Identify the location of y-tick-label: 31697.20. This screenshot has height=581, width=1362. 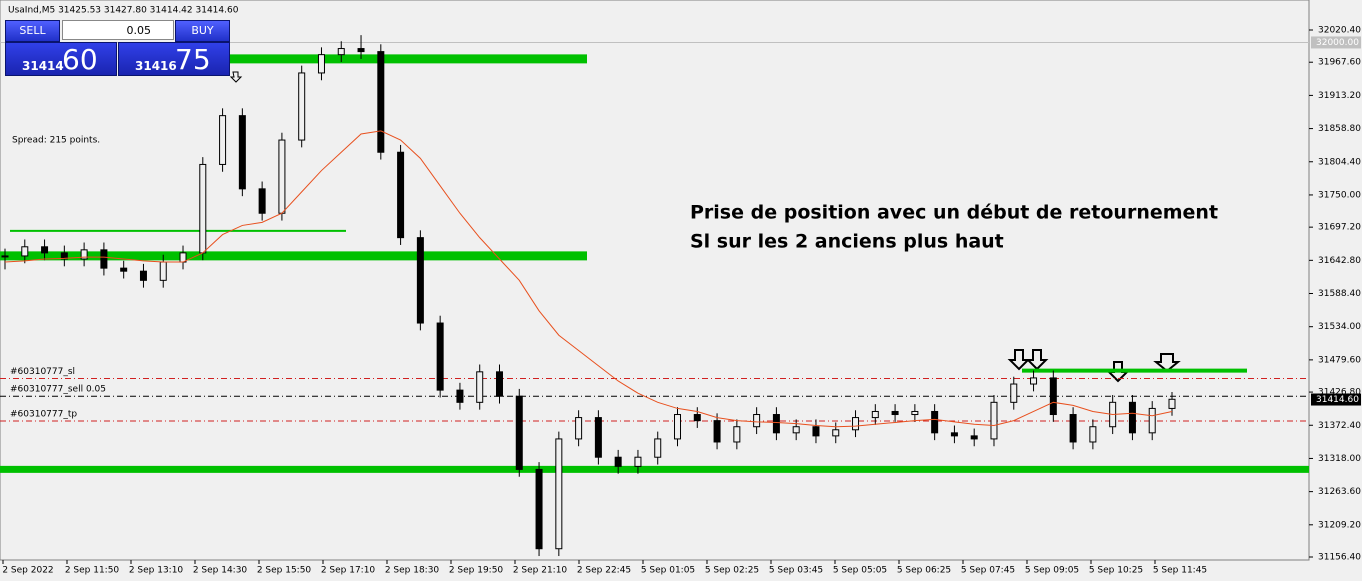
(1339, 228).